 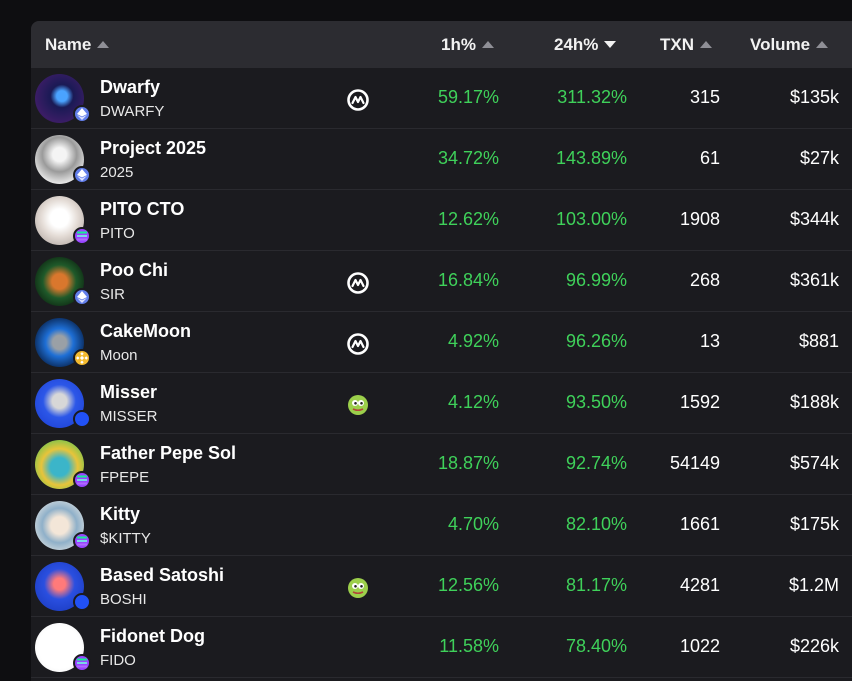 I want to click on change-1h: 59.17%, so click(x=468, y=97).